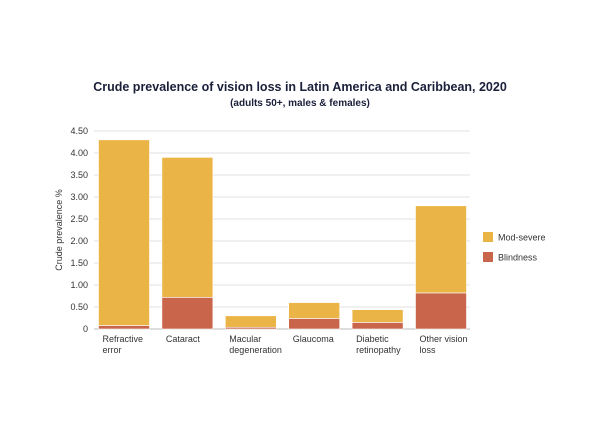 This screenshot has height=442, width=600. What do you see at coordinates (79, 153) in the screenshot?
I see `y-tick-label: 4.00` at bounding box center [79, 153].